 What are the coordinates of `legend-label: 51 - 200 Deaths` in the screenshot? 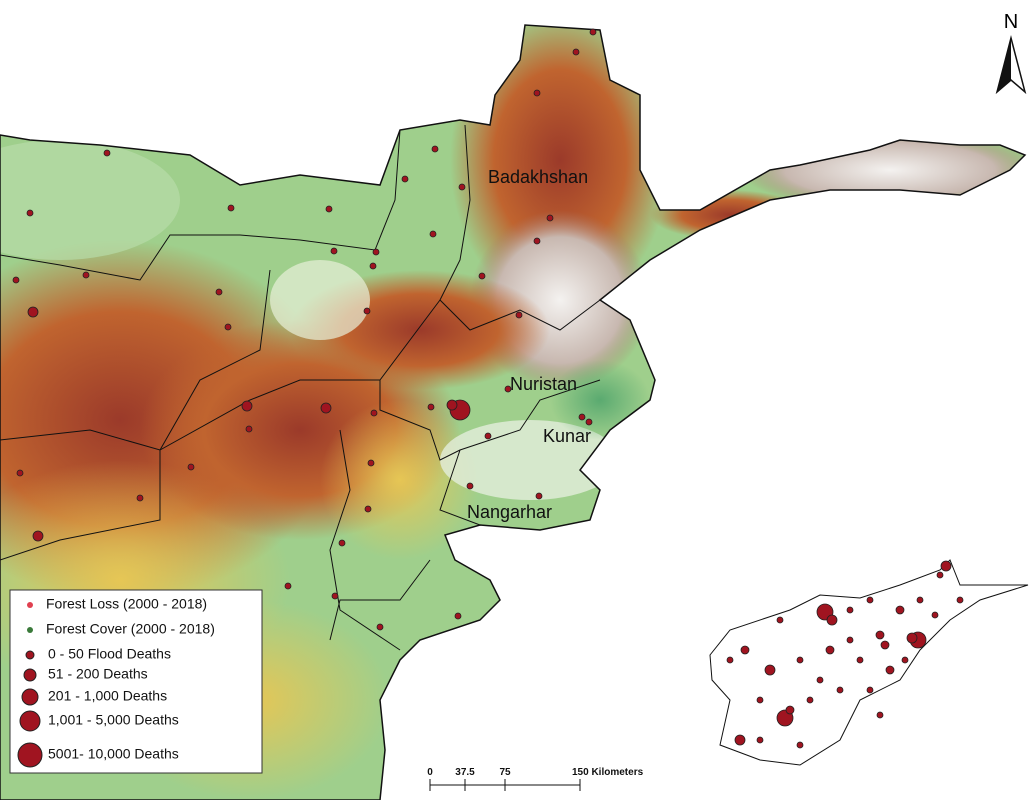 It's located at (98, 674).